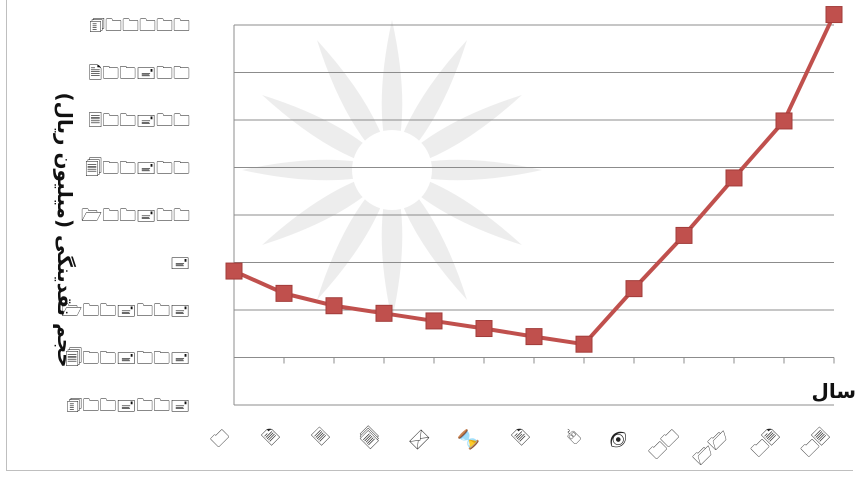 The height and width of the screenshot is (477, 858). Describe the element at coordinates (137, 168) in the screenshot. I see `y-tick-label: 🗐🗀🗀🖃🗀🗀` at that location.